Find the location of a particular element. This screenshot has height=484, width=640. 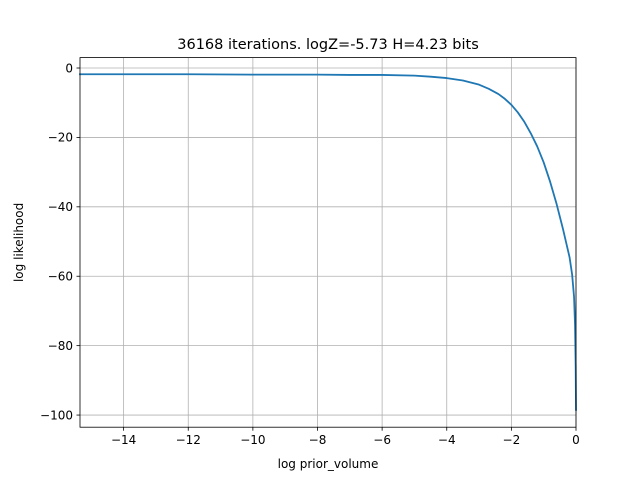

chart-title: 36168 iterations. logZ=-5.73 H=4.23 bits is located at coordinates (328, 45).